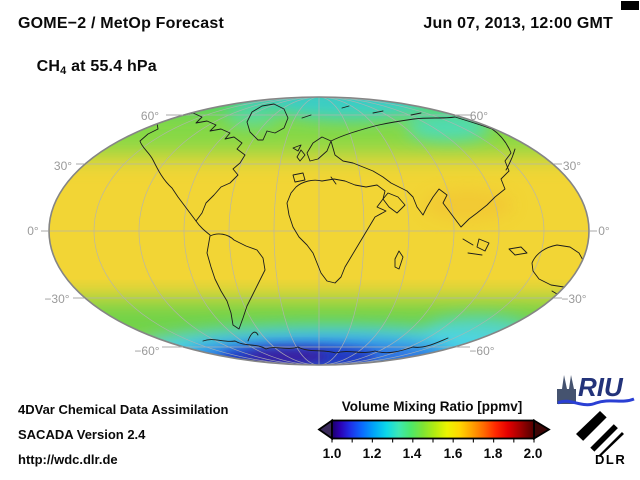  Describe the element at coordinates (610, 459) in the screenshot. I see `dlr-logo-text: DLR` at that location.